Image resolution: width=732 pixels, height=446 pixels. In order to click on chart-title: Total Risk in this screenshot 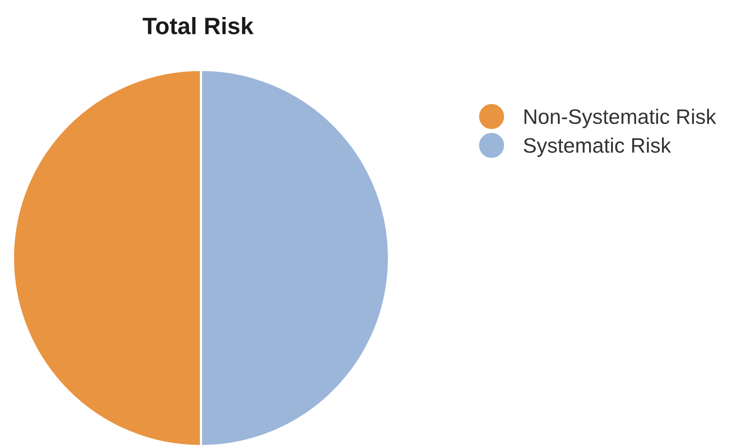, I will do `click(198, 25)`.